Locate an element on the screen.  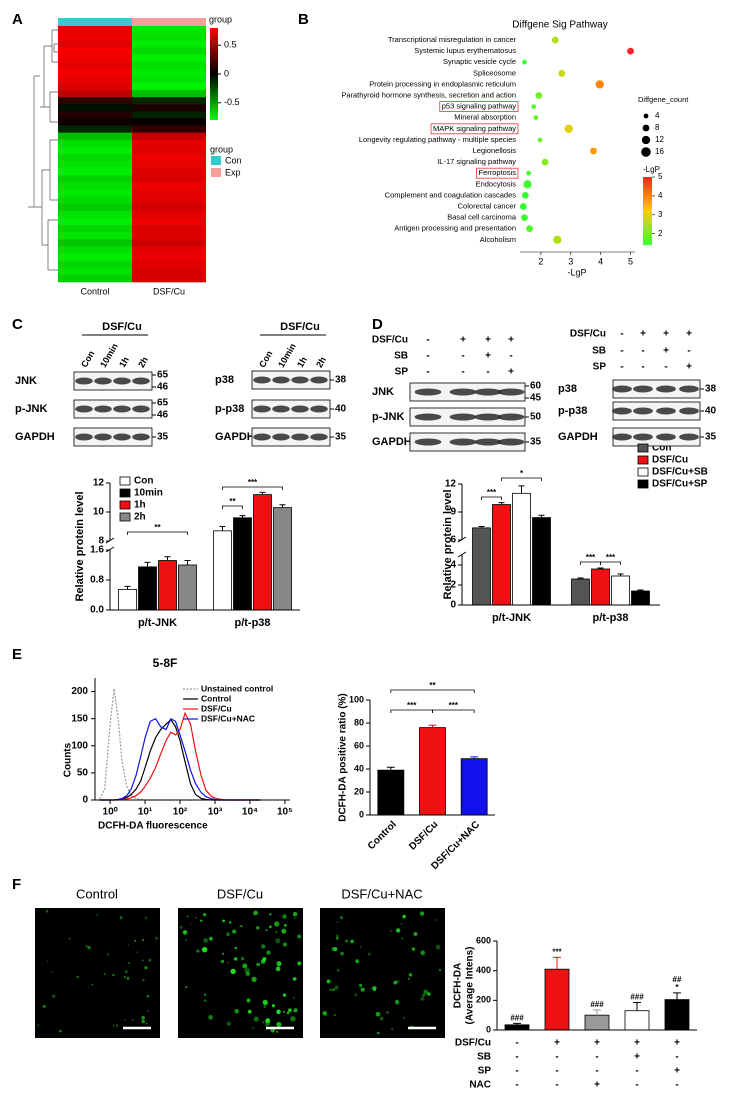
marker-label: 35 is located at coordinates (163, 437).